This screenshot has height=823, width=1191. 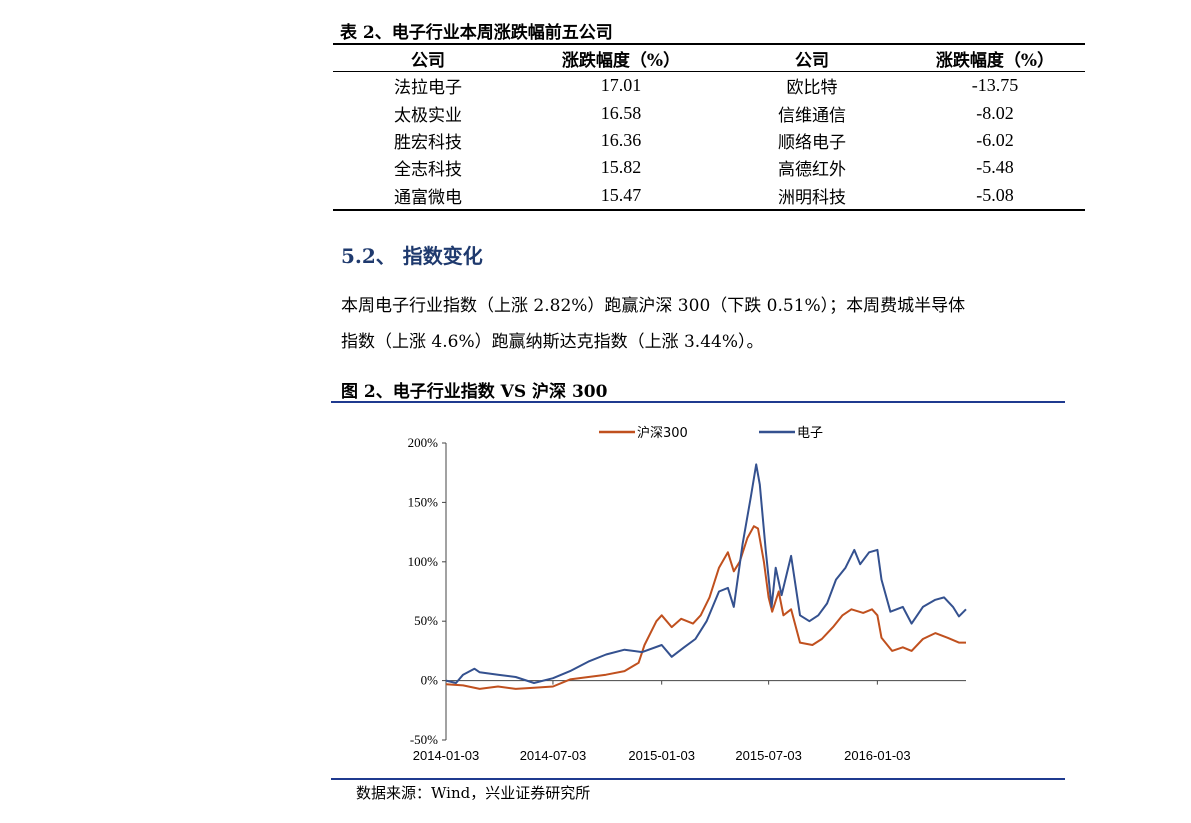 I want to click on table-row: 全志科技 15.82 高德红外 -5.48, so click(x=709, y=167).